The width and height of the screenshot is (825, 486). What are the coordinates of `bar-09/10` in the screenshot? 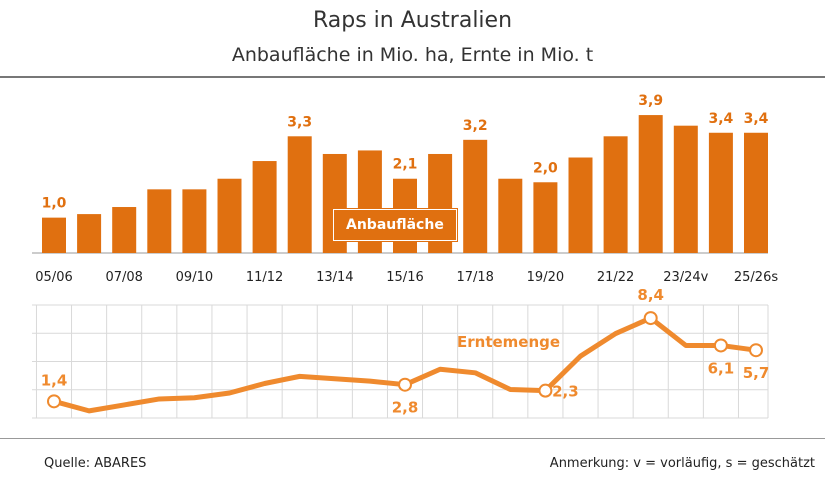 It's located at (194, 221).